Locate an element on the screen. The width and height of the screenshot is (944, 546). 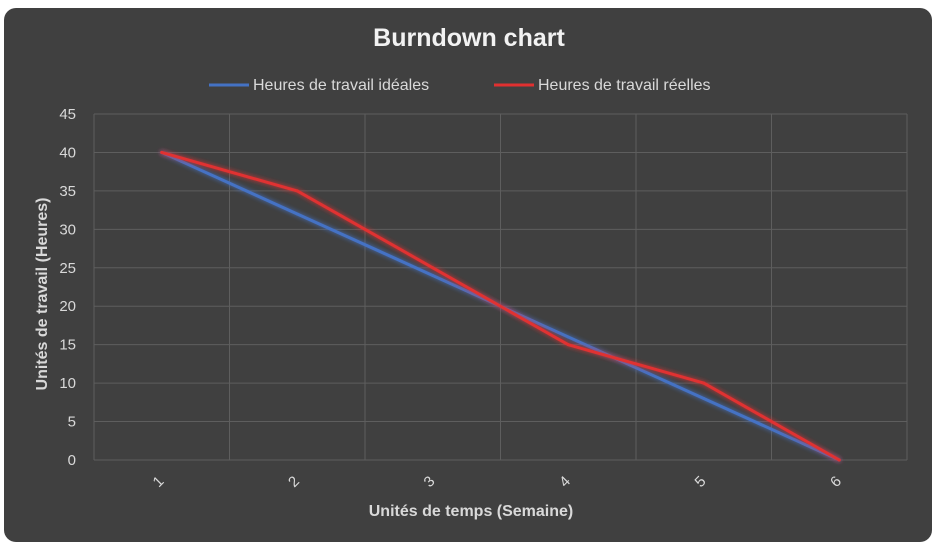
legend-label: Heures de travail réelles is located at coordinates (624, 85).